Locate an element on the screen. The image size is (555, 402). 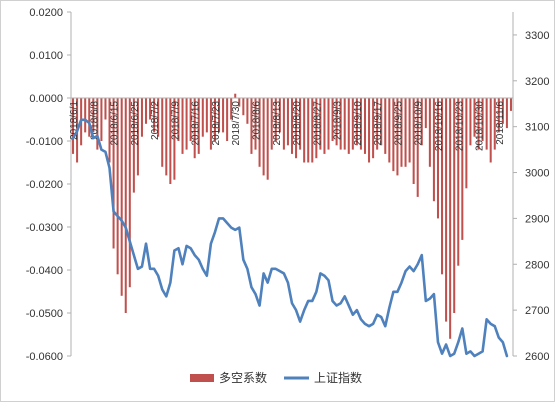
left-axis-tick-label: 0.0000 is located at coordinates (46, 99).